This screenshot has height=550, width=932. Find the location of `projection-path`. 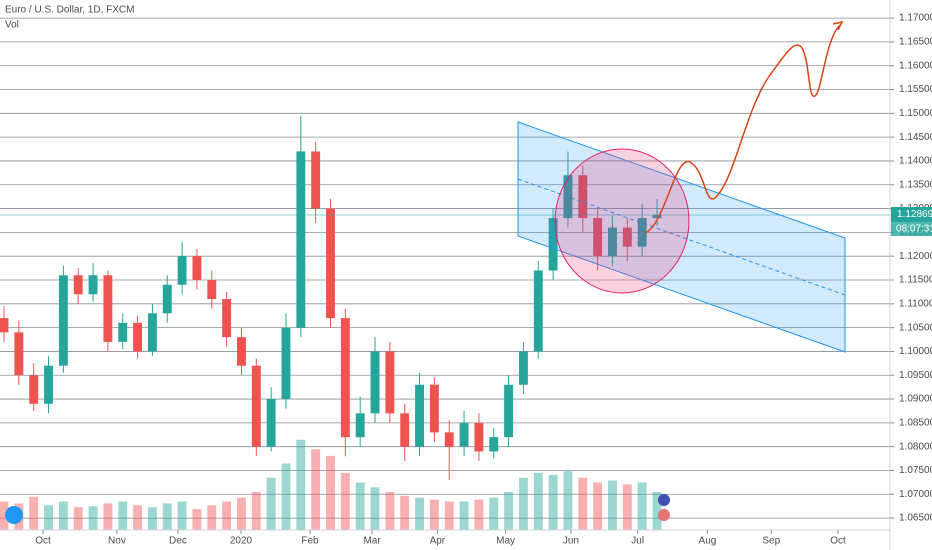

projection-path is located at coordinates (742, 129).